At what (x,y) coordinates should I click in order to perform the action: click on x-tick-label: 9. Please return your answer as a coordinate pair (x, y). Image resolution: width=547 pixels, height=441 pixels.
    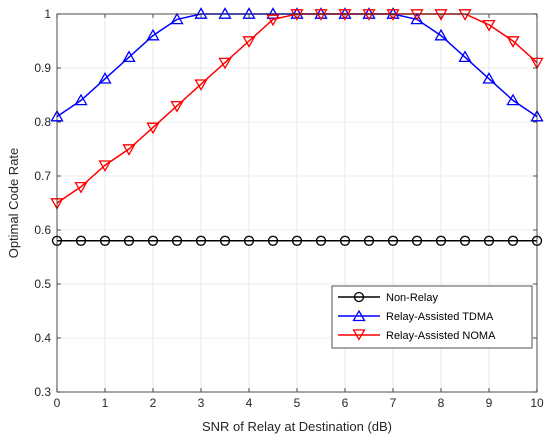
    Looking at the image, I should click on (489, 403).